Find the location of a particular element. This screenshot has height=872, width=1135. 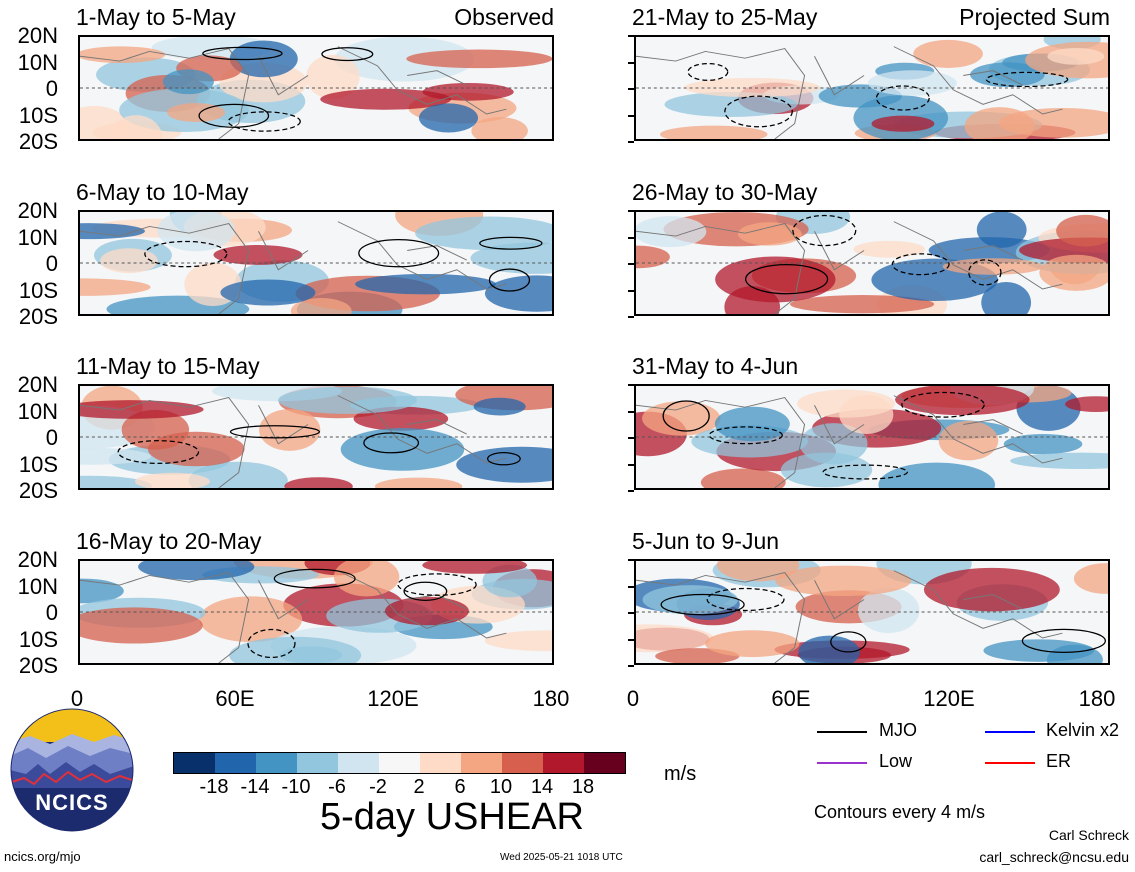

lon-label: 120E is located at coordinates (393, 698).